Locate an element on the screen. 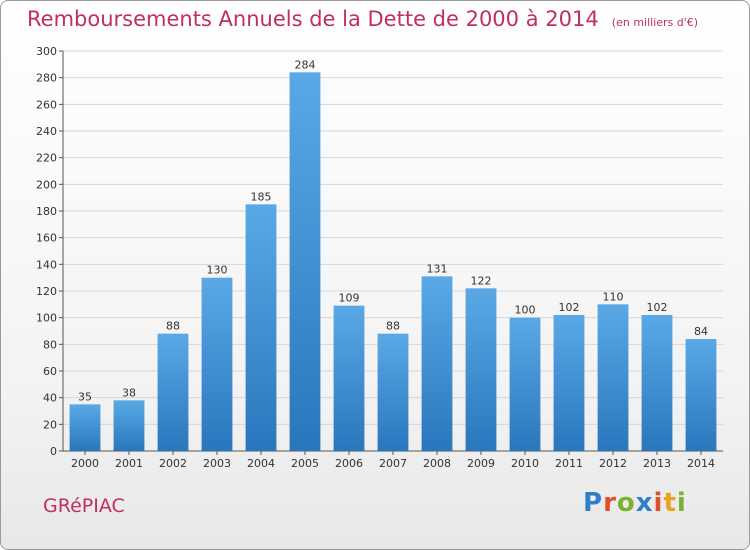  x-tick-label: 2011 is located at coordinates (569, 463).